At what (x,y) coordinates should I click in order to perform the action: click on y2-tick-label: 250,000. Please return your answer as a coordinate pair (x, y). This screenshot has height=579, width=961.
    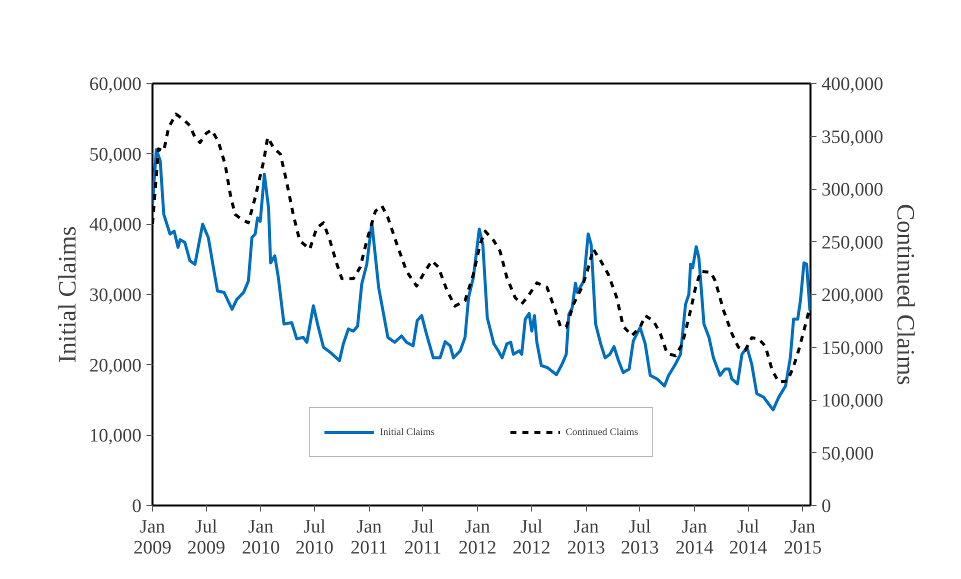
    Looking at the image, I should click on (853, 243).